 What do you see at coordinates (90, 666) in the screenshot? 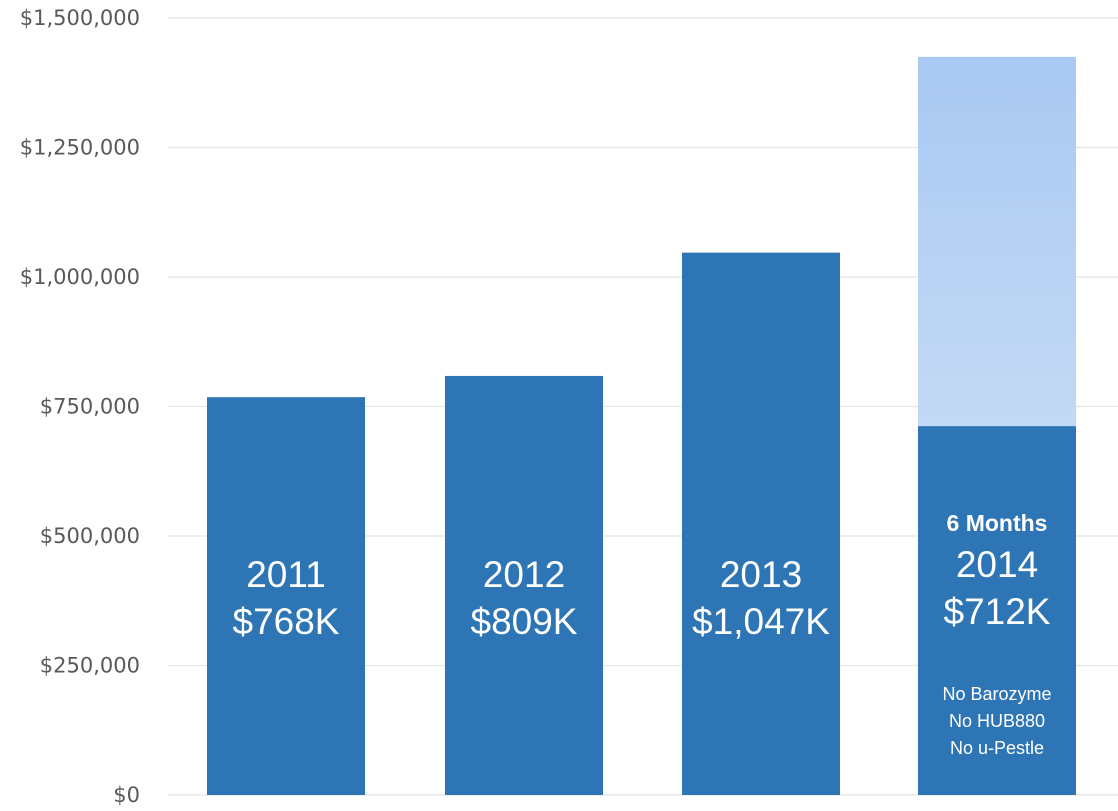
I see `y-tick-label: $250,000` at bounding box center [90, 666].